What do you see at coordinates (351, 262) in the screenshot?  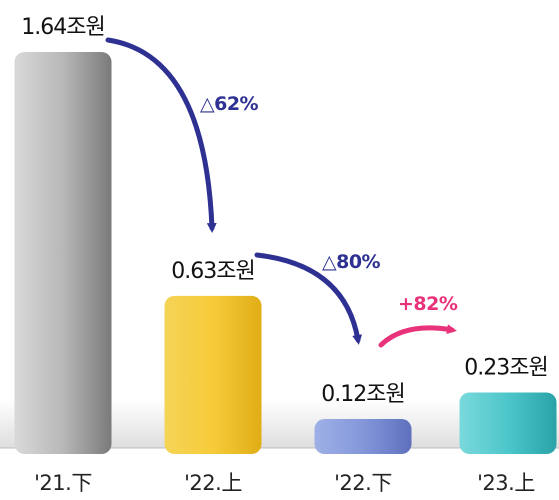 I see `change-label-2: △80%` at bounding box center [351, 262].